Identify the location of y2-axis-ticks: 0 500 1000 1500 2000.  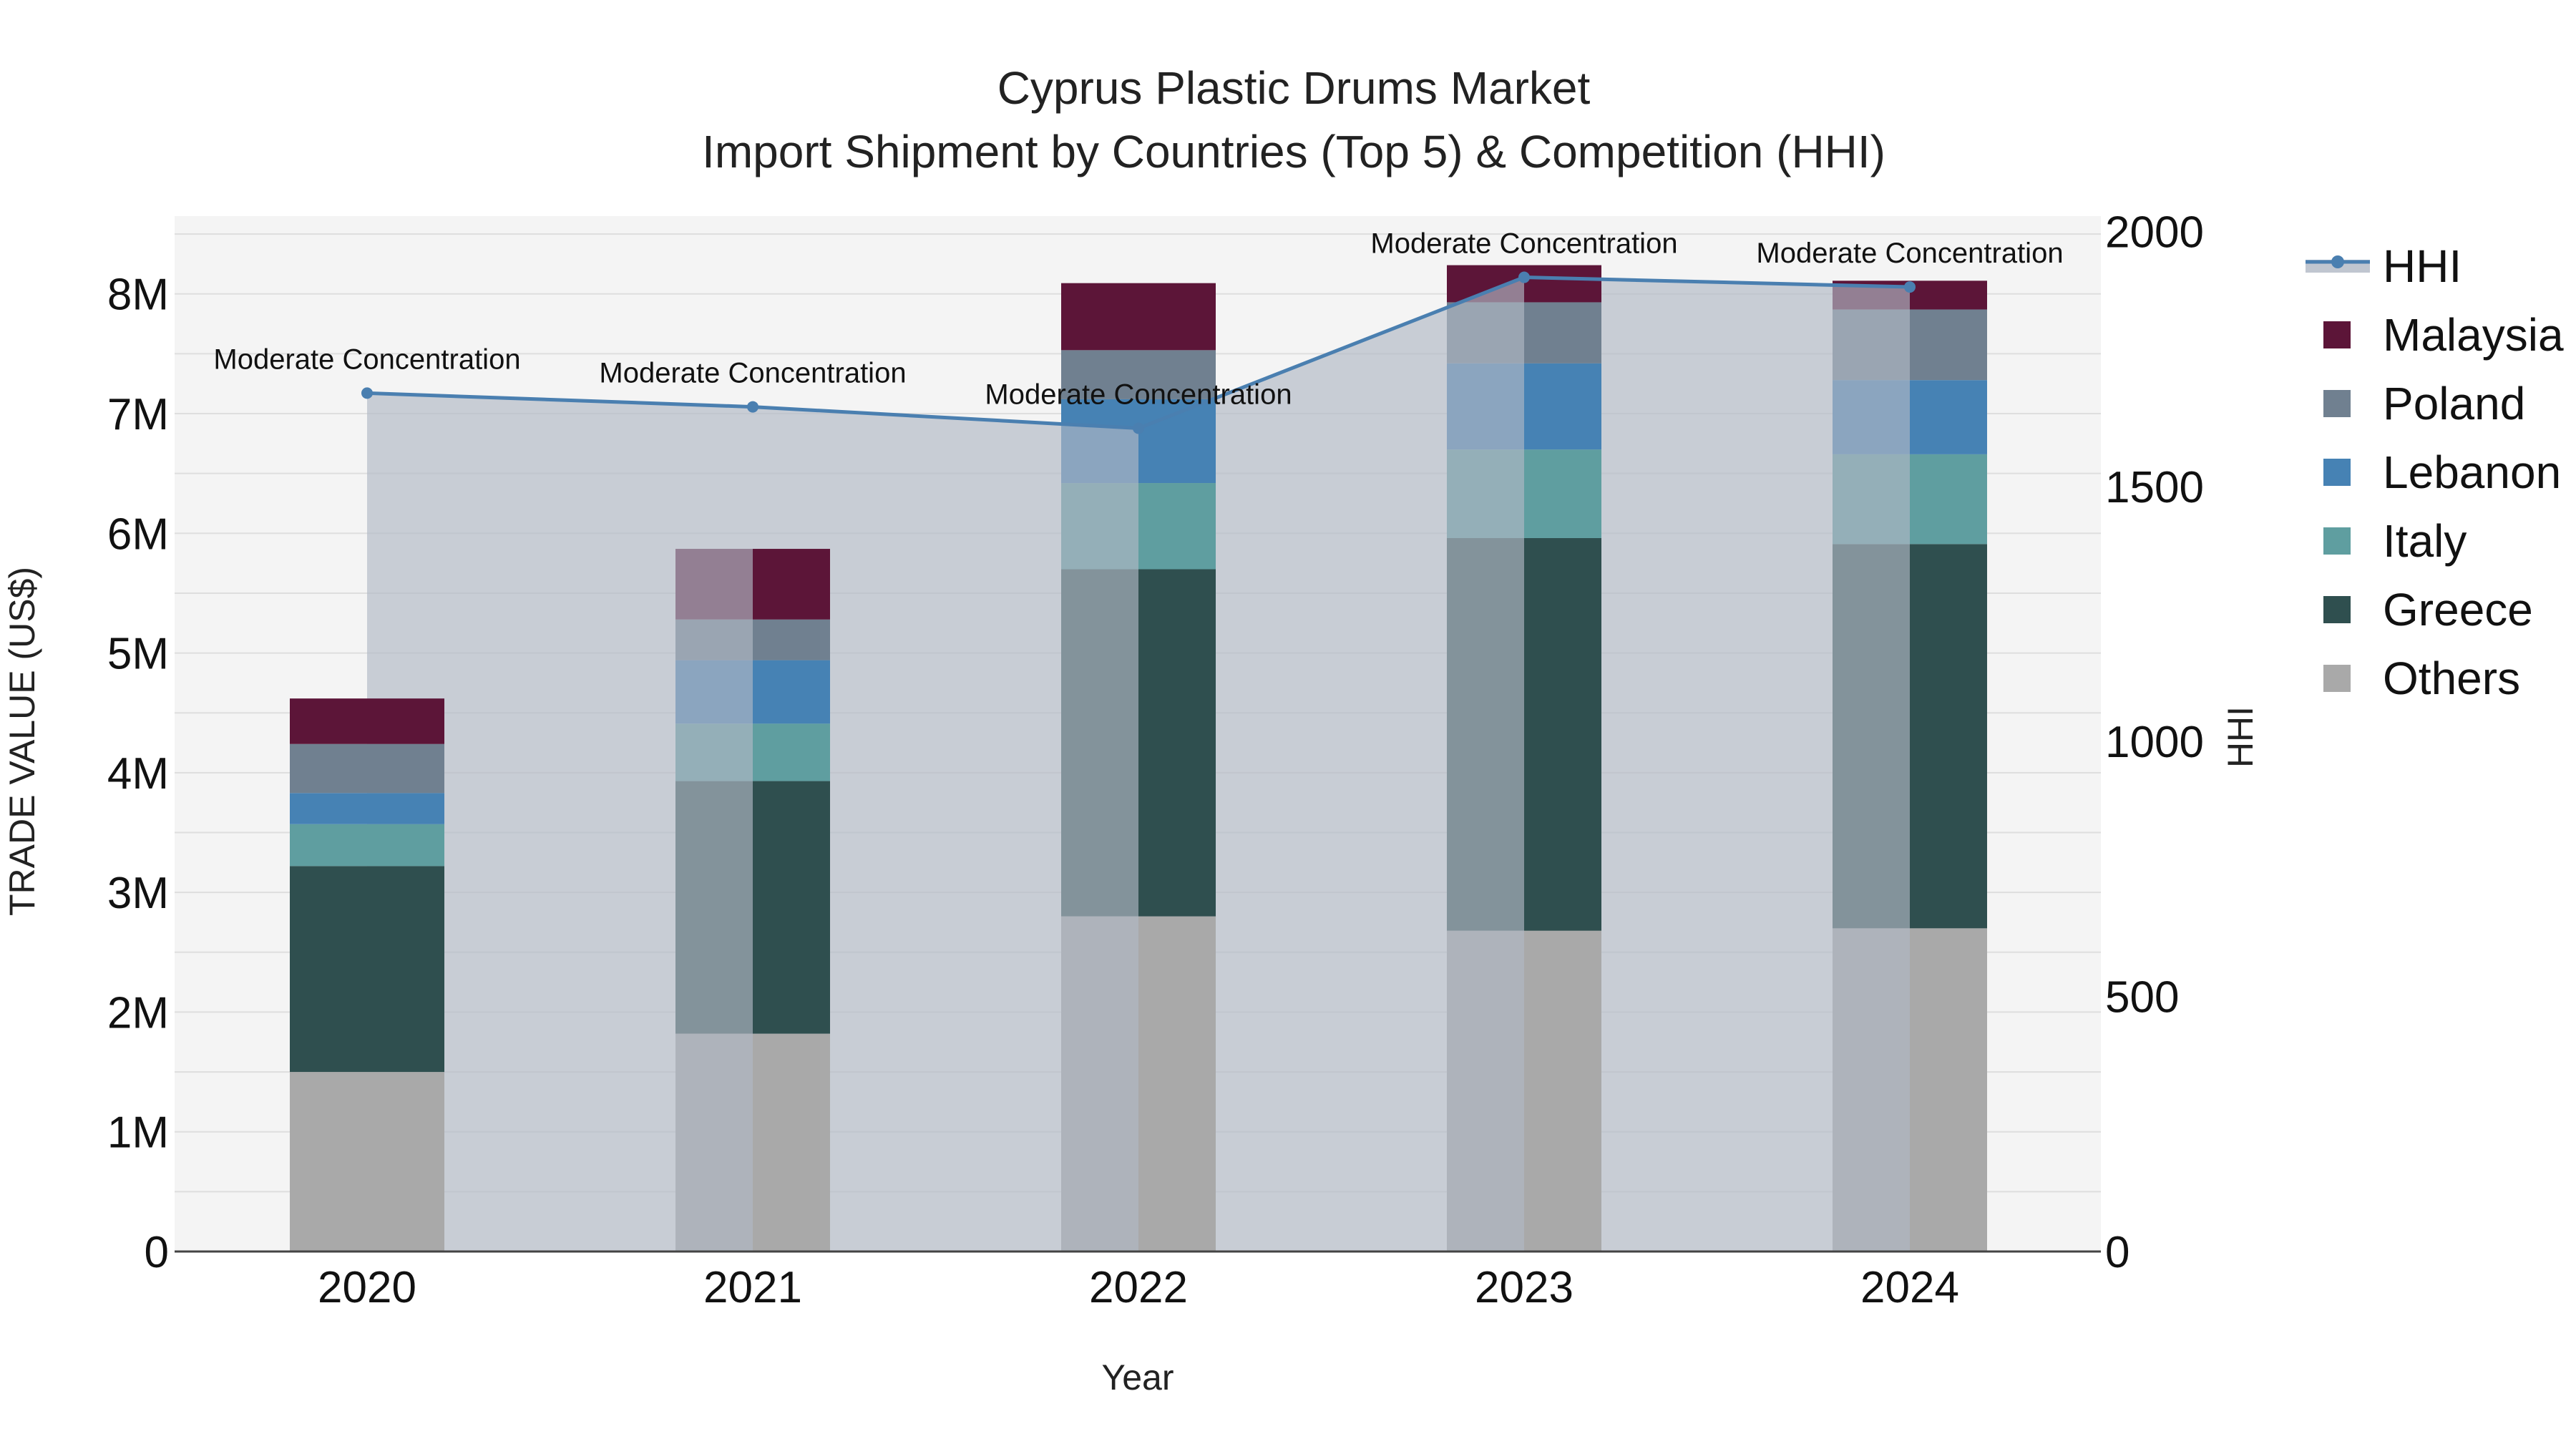
(2154, 742).